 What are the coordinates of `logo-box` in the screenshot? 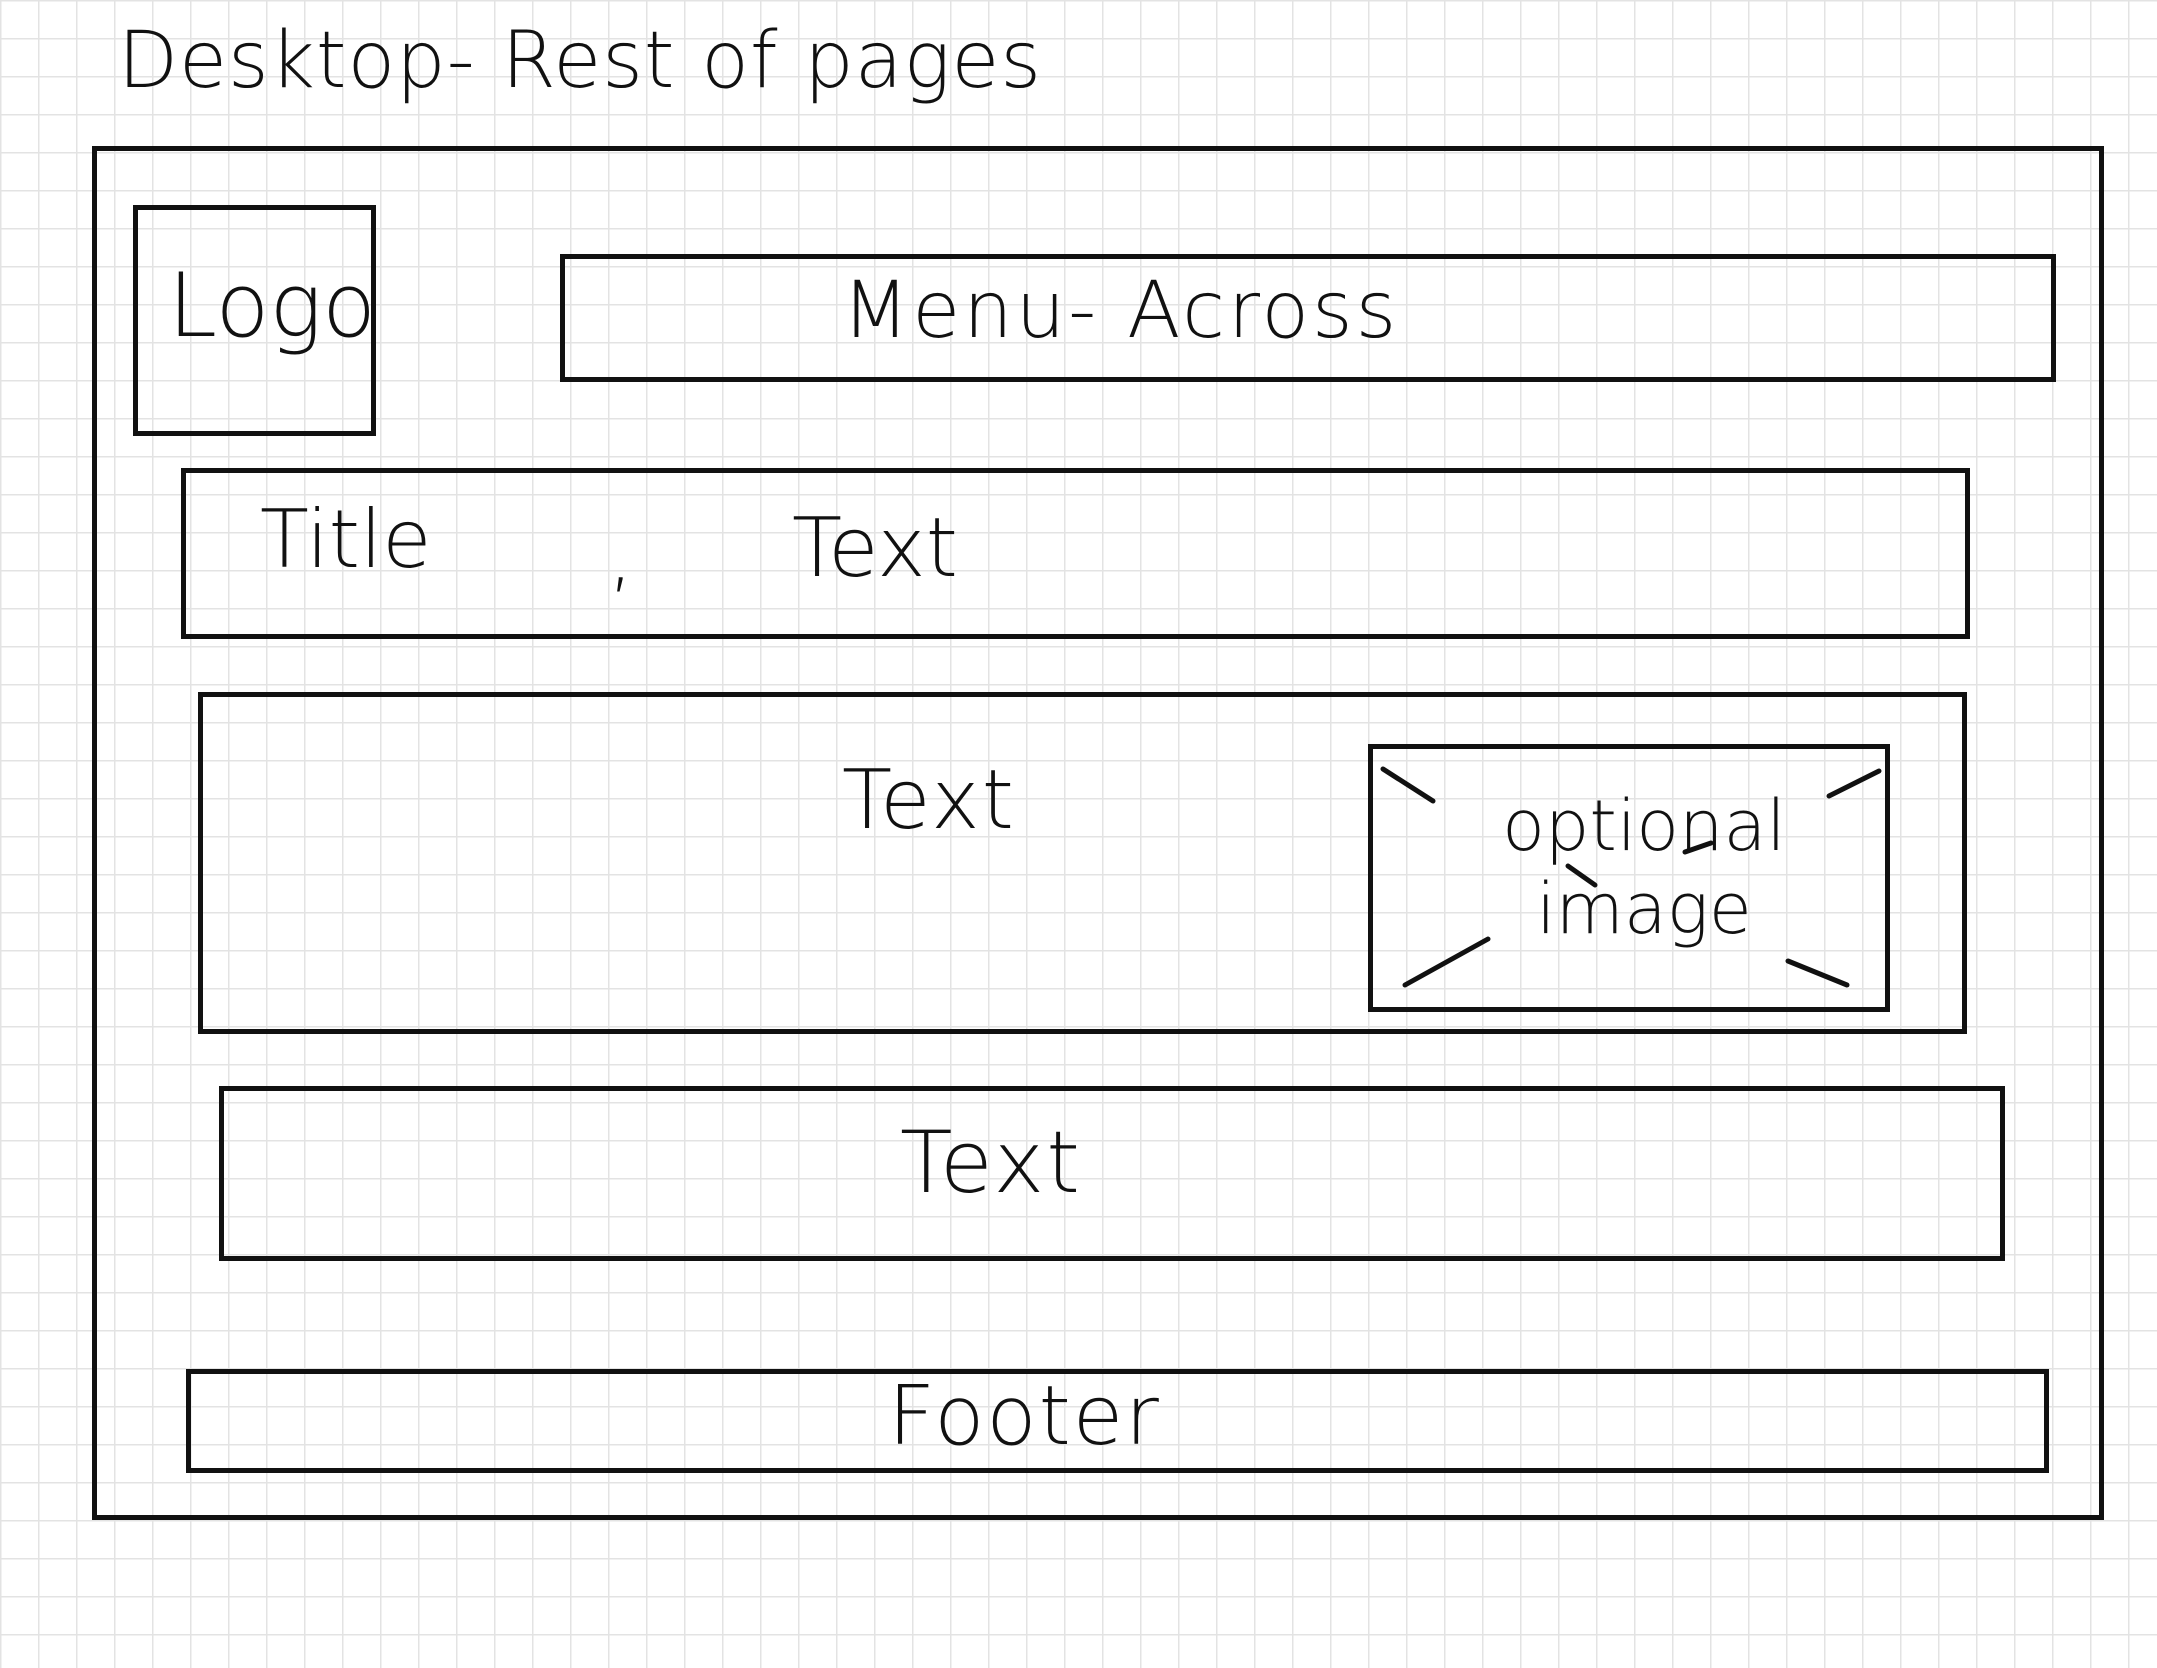 It's located at (254, 320).